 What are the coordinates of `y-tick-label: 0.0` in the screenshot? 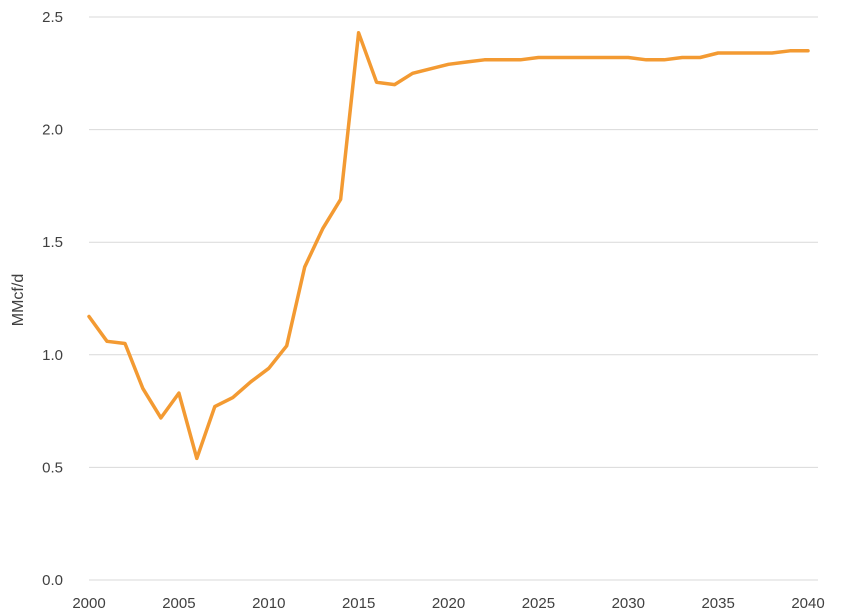 It's located at (52, 580).